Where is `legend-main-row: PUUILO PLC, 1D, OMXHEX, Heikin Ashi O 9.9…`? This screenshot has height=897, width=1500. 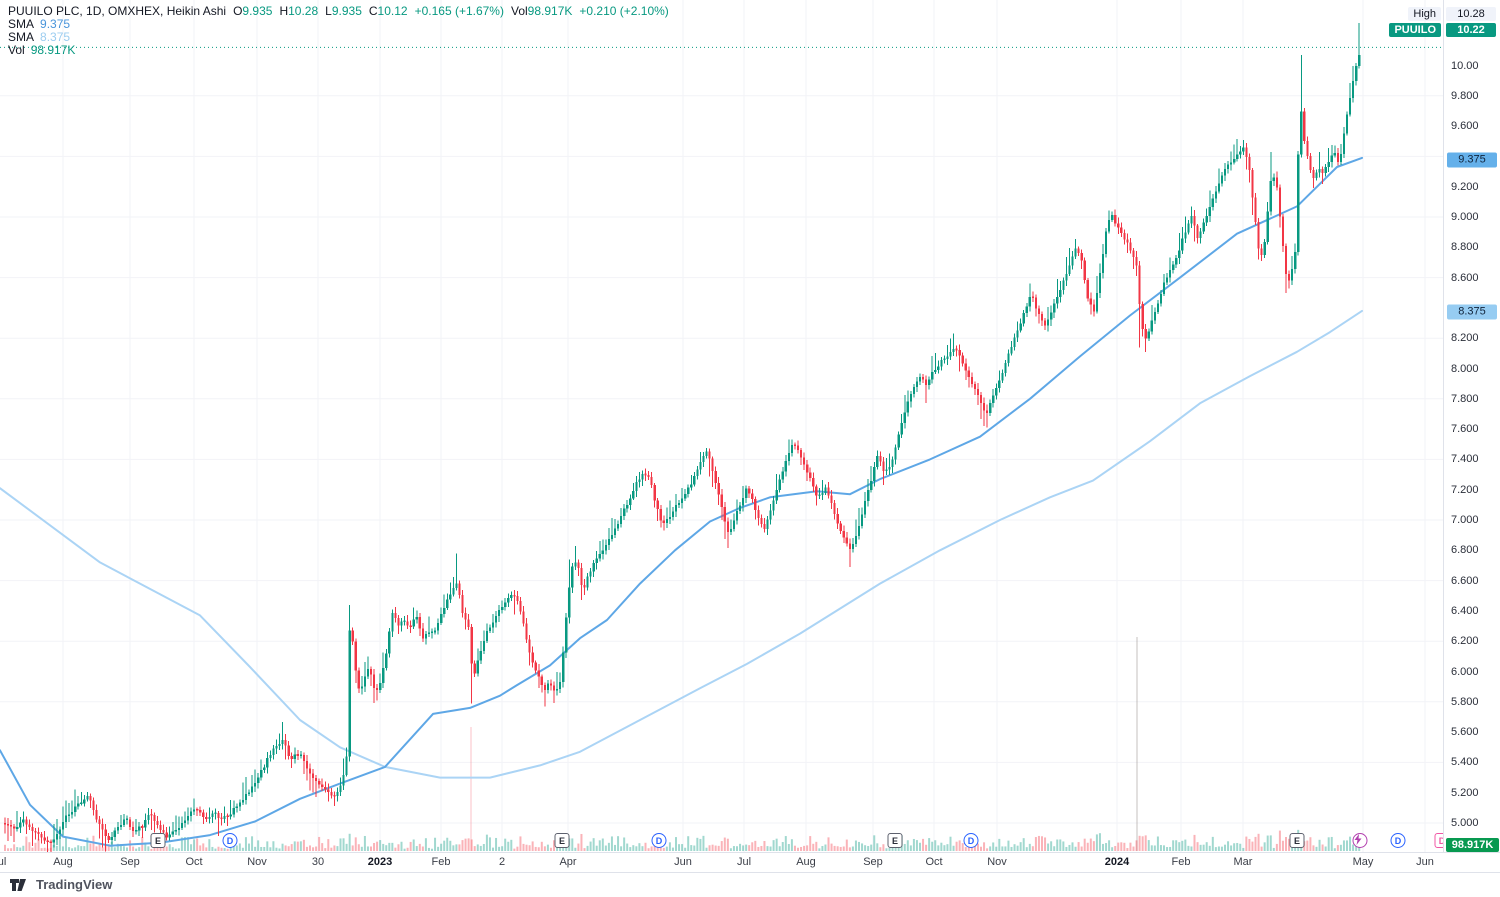
legend-main-row: PUUILO PLC, 1D, OMXHEX, Heikin Ashi O 9.9… is located at coordinates (338, 11).